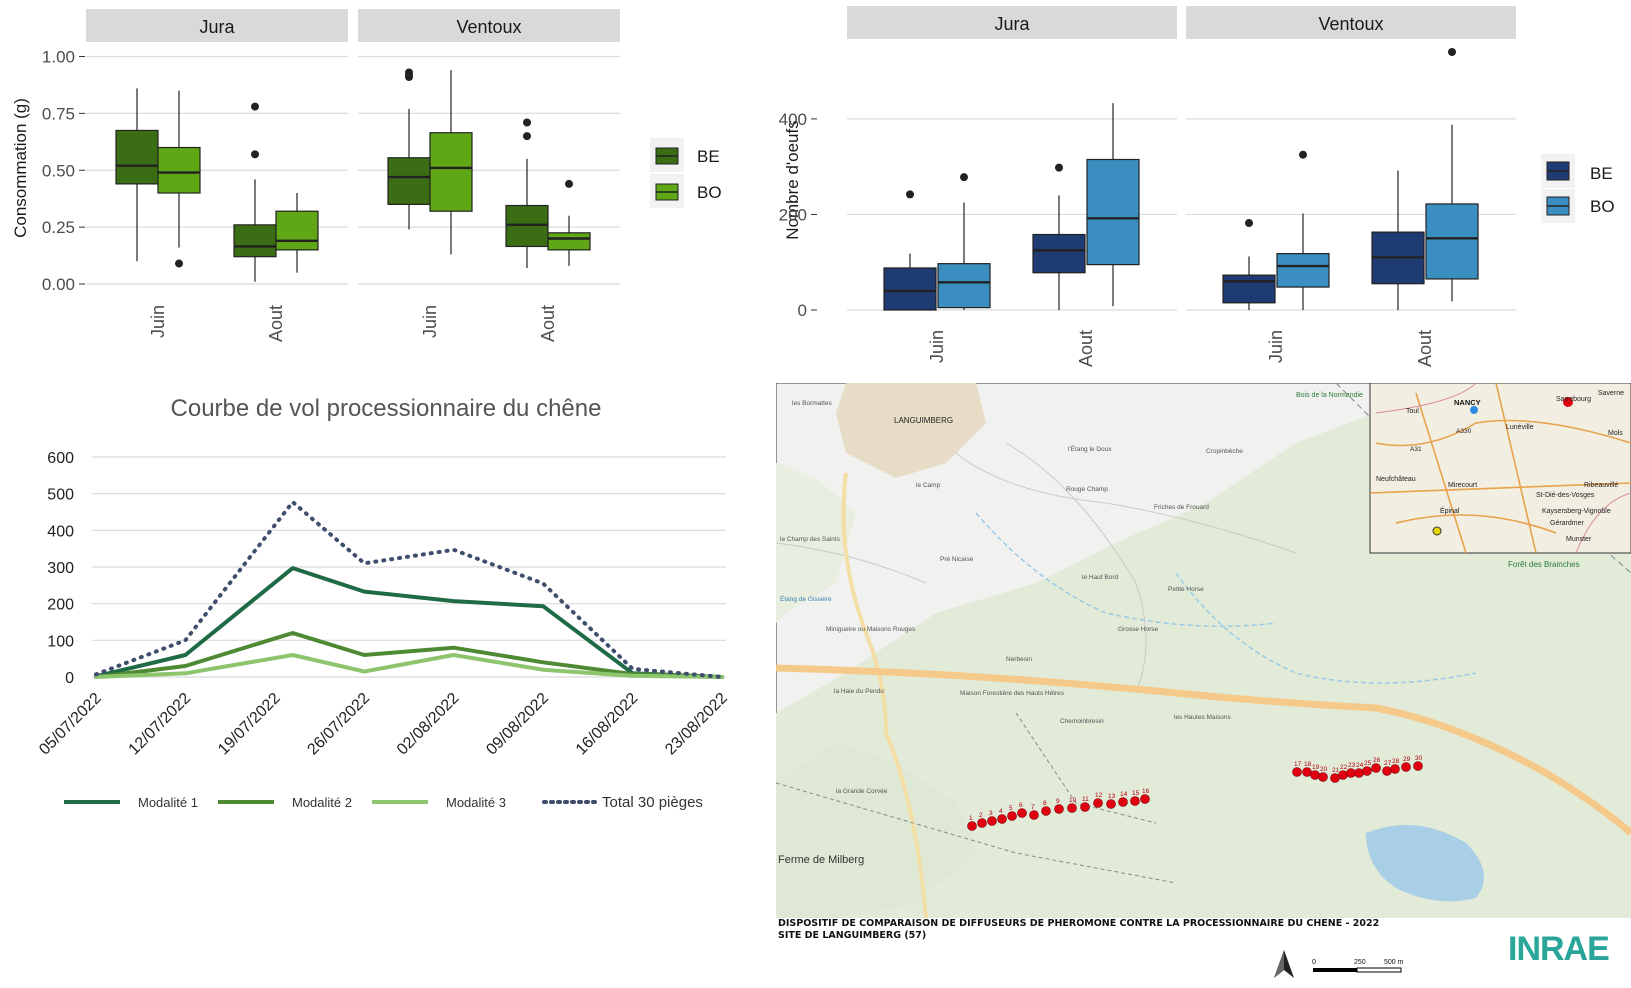 Image resolution: width=1631 pixels, height=988 pixels. Describe the element at coordinates (1544, 564) in the screenshot. I see `map-label-foret-brainches: Forêt des Brainches` at that location.